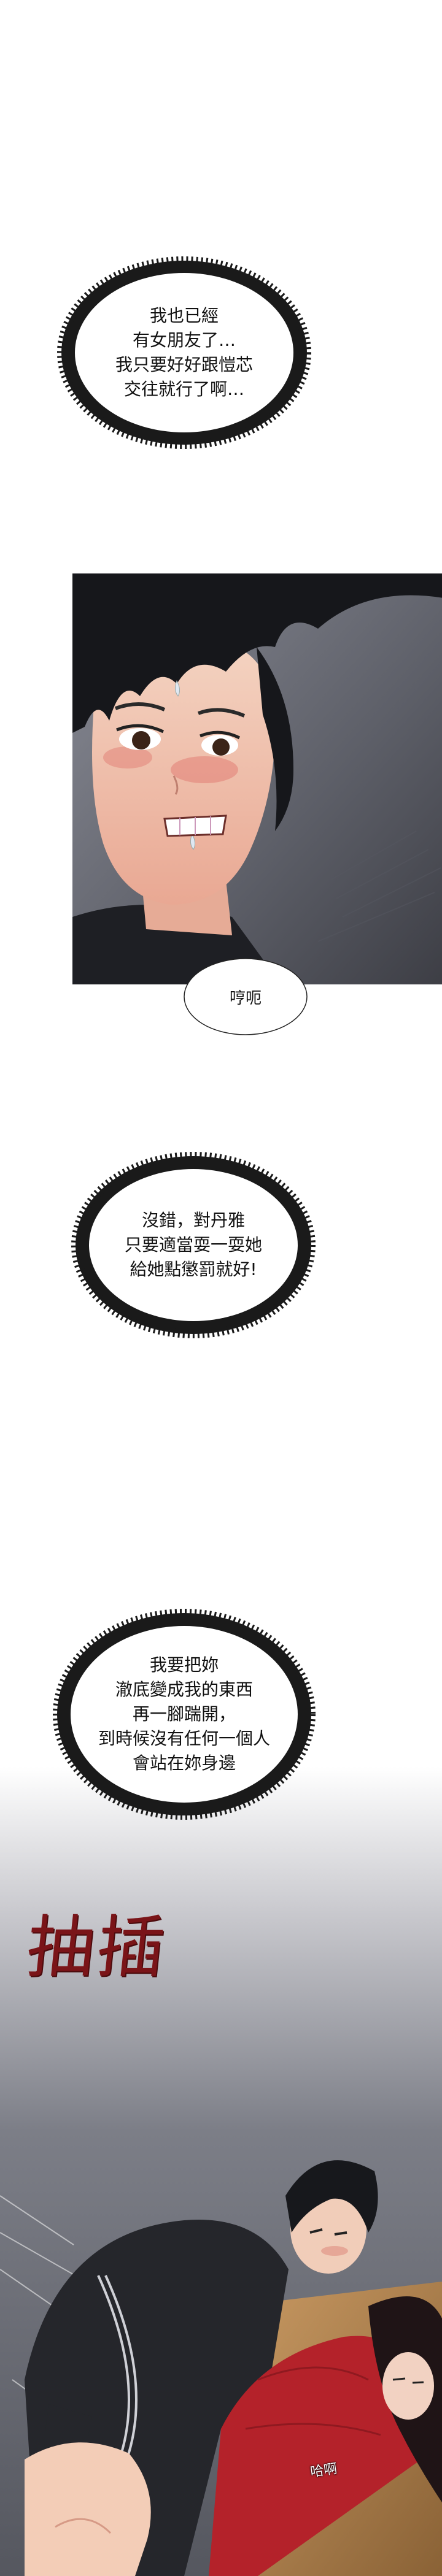 Image resolution: width=442 pixels, height=2576 pixels. Describe the element at coordinates (324, 2470) in the screenshot. I see `moan-text: 哈啊` at that location.